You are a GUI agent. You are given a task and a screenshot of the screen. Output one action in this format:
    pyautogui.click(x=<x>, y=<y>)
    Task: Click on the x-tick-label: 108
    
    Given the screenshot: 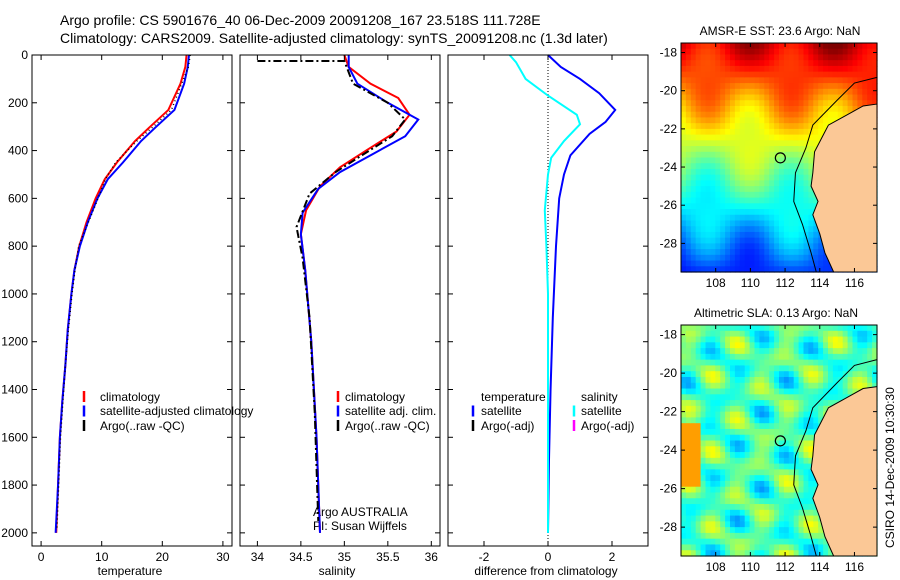 What is the action you would take?
    pyautogui.click(x=716, y=567)
    